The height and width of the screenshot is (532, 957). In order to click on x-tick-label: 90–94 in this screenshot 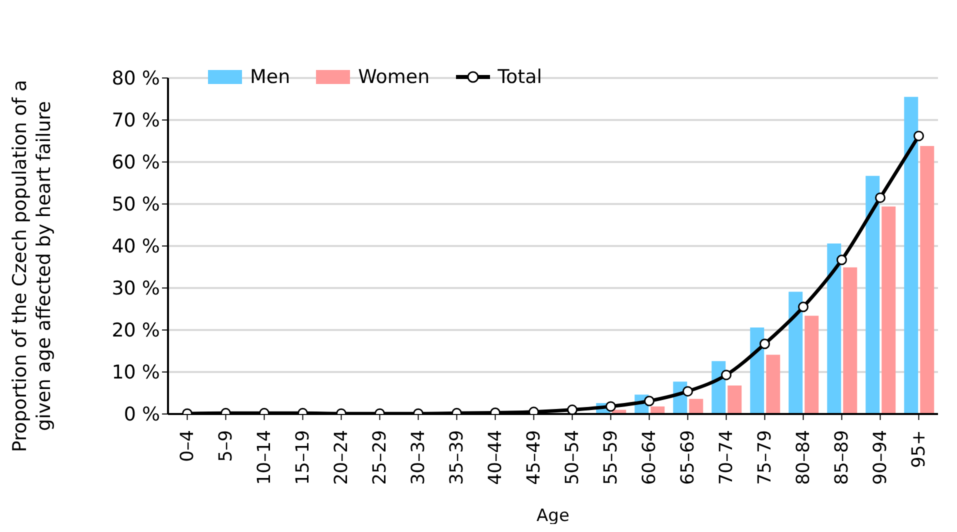, I will do `click(880, 457)`.